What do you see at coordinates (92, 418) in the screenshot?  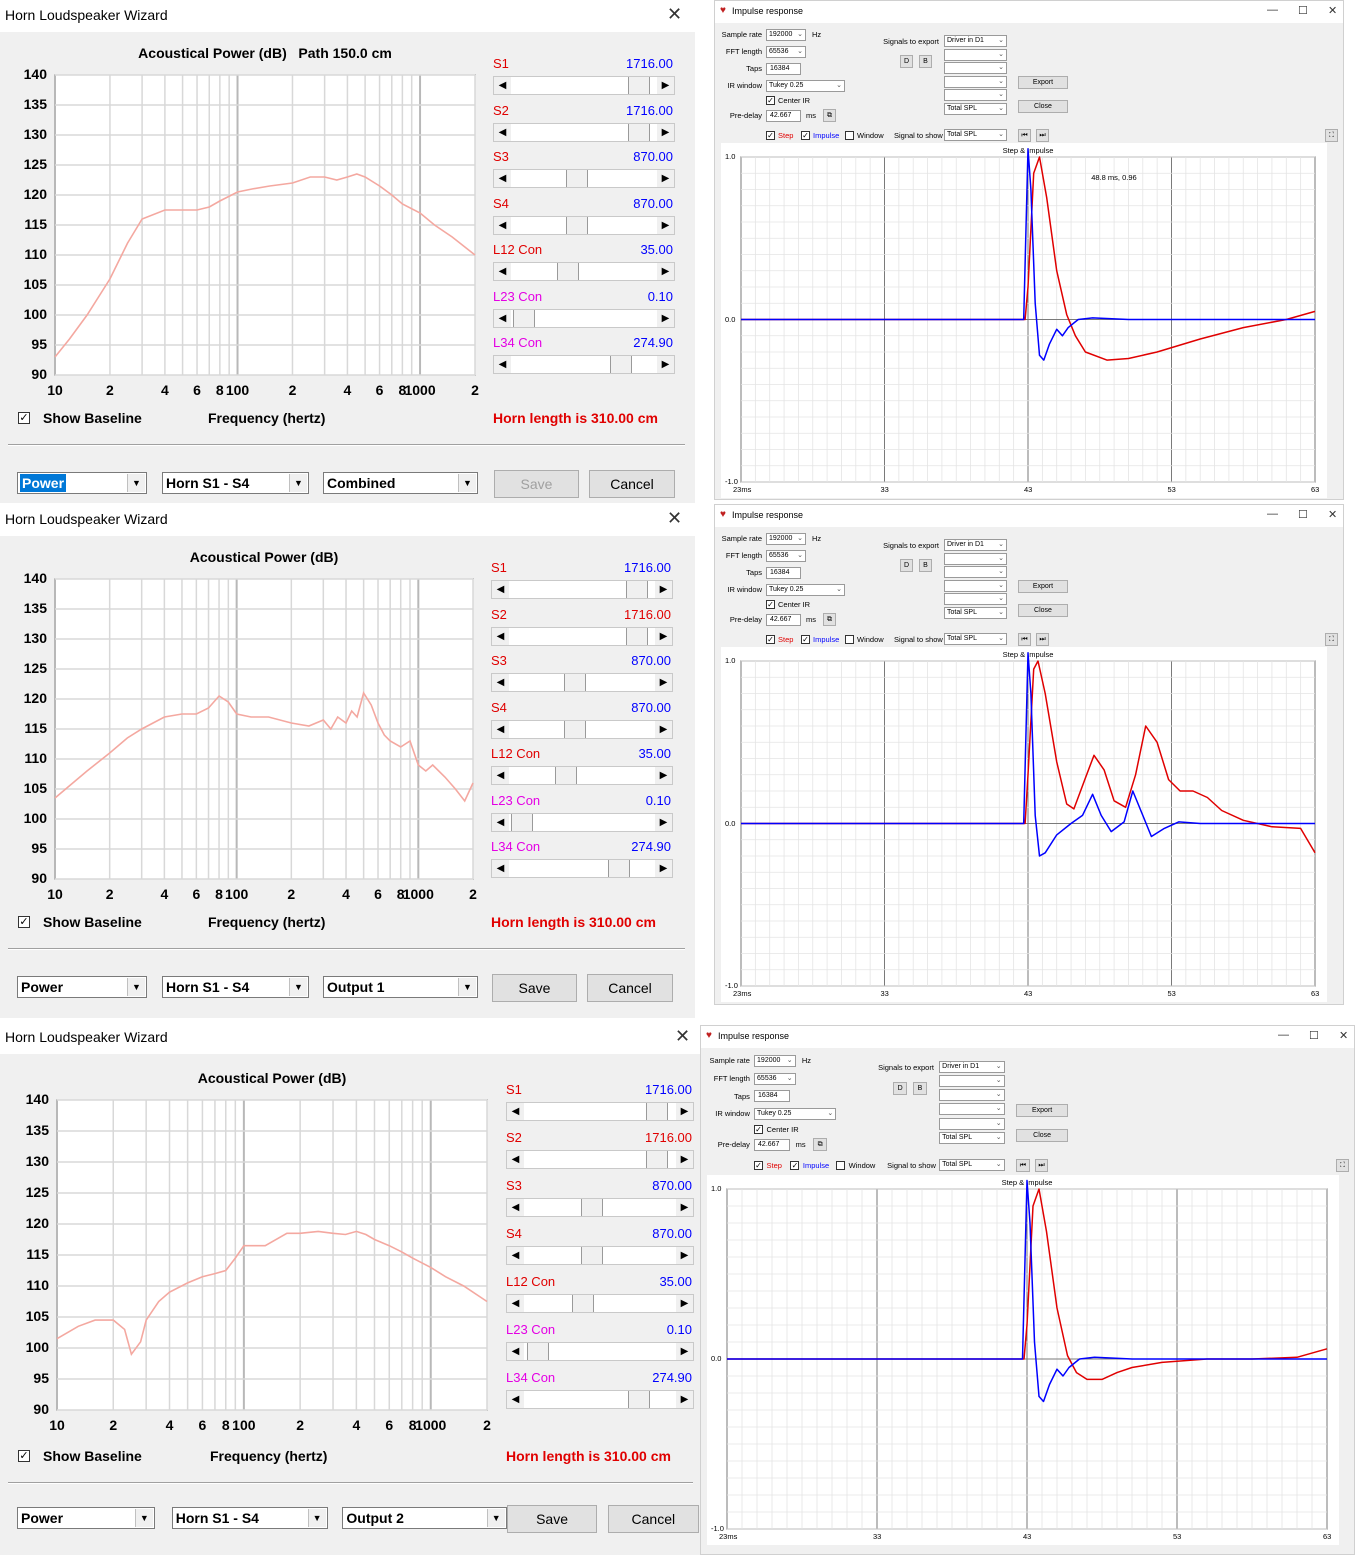 I see `show-baseline-label: Show Baseline` at bounding box center [92, 418].